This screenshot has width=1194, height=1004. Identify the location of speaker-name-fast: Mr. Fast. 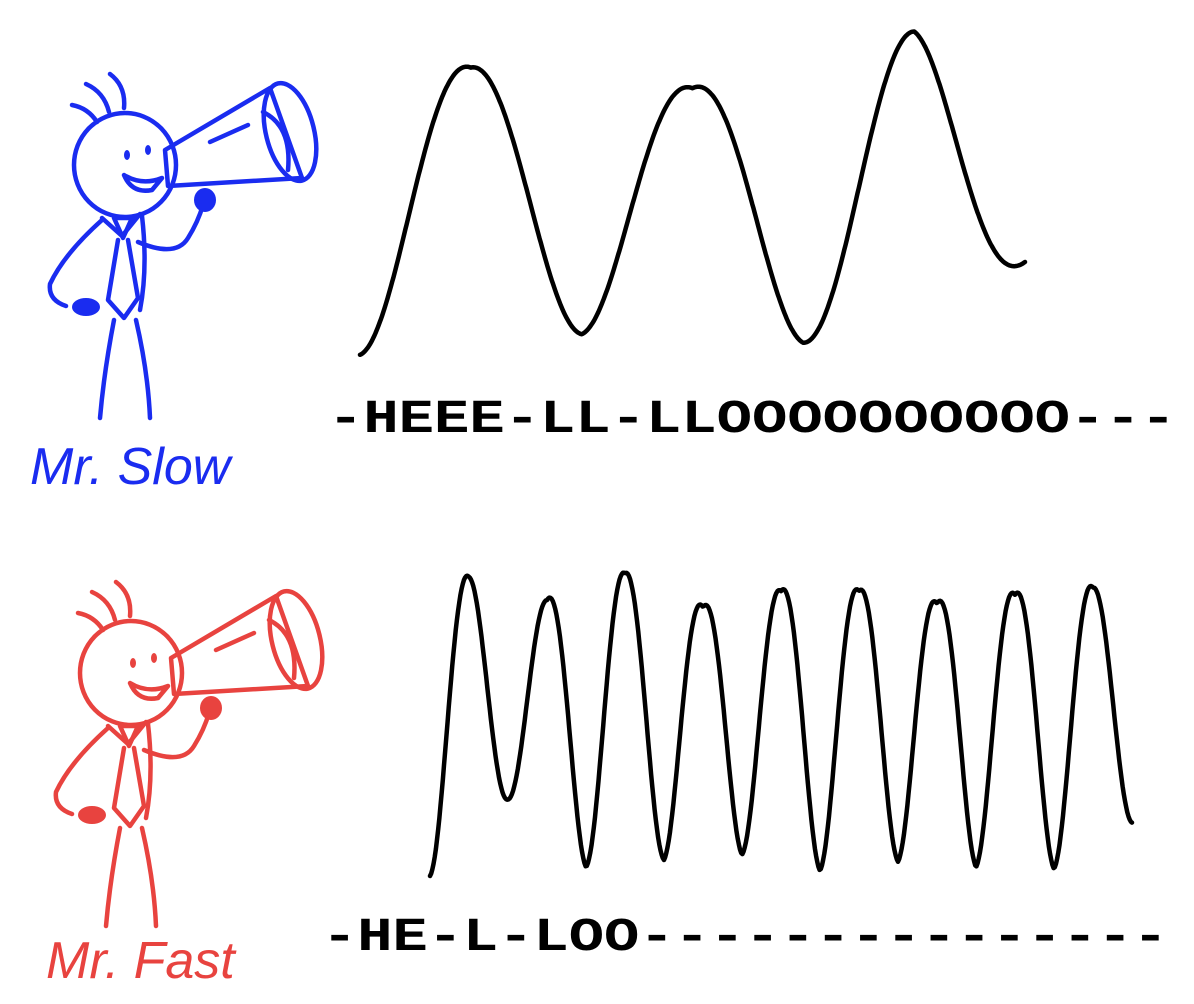
(141, 961).